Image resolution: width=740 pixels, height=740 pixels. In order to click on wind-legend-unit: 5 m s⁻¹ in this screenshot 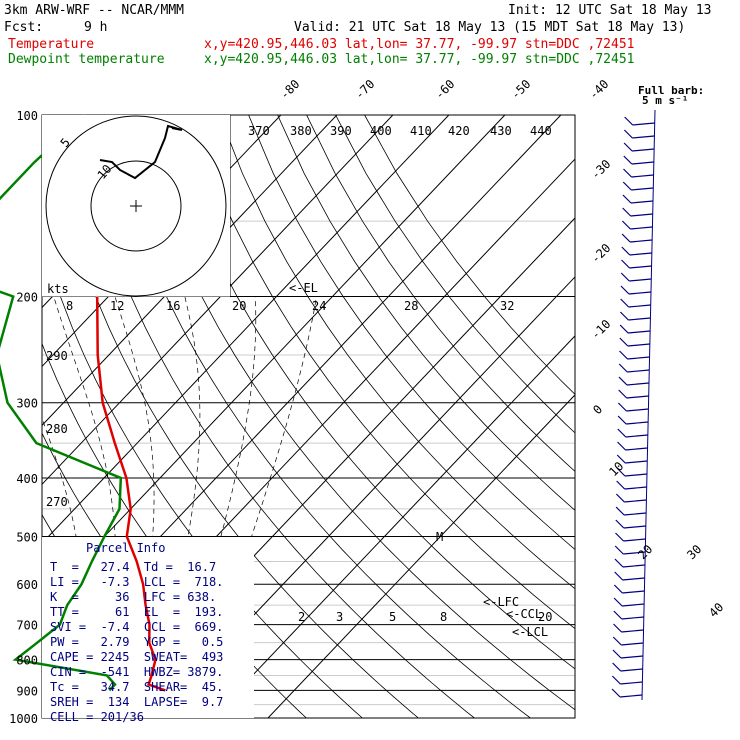, I will do `click(665, 100)`.